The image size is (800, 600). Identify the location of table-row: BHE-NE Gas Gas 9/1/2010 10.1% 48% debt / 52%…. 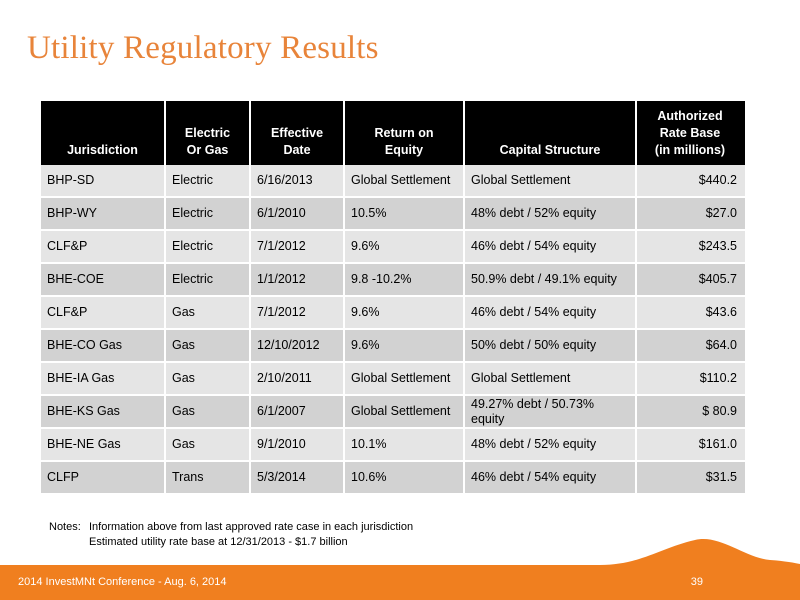
(393, 445).